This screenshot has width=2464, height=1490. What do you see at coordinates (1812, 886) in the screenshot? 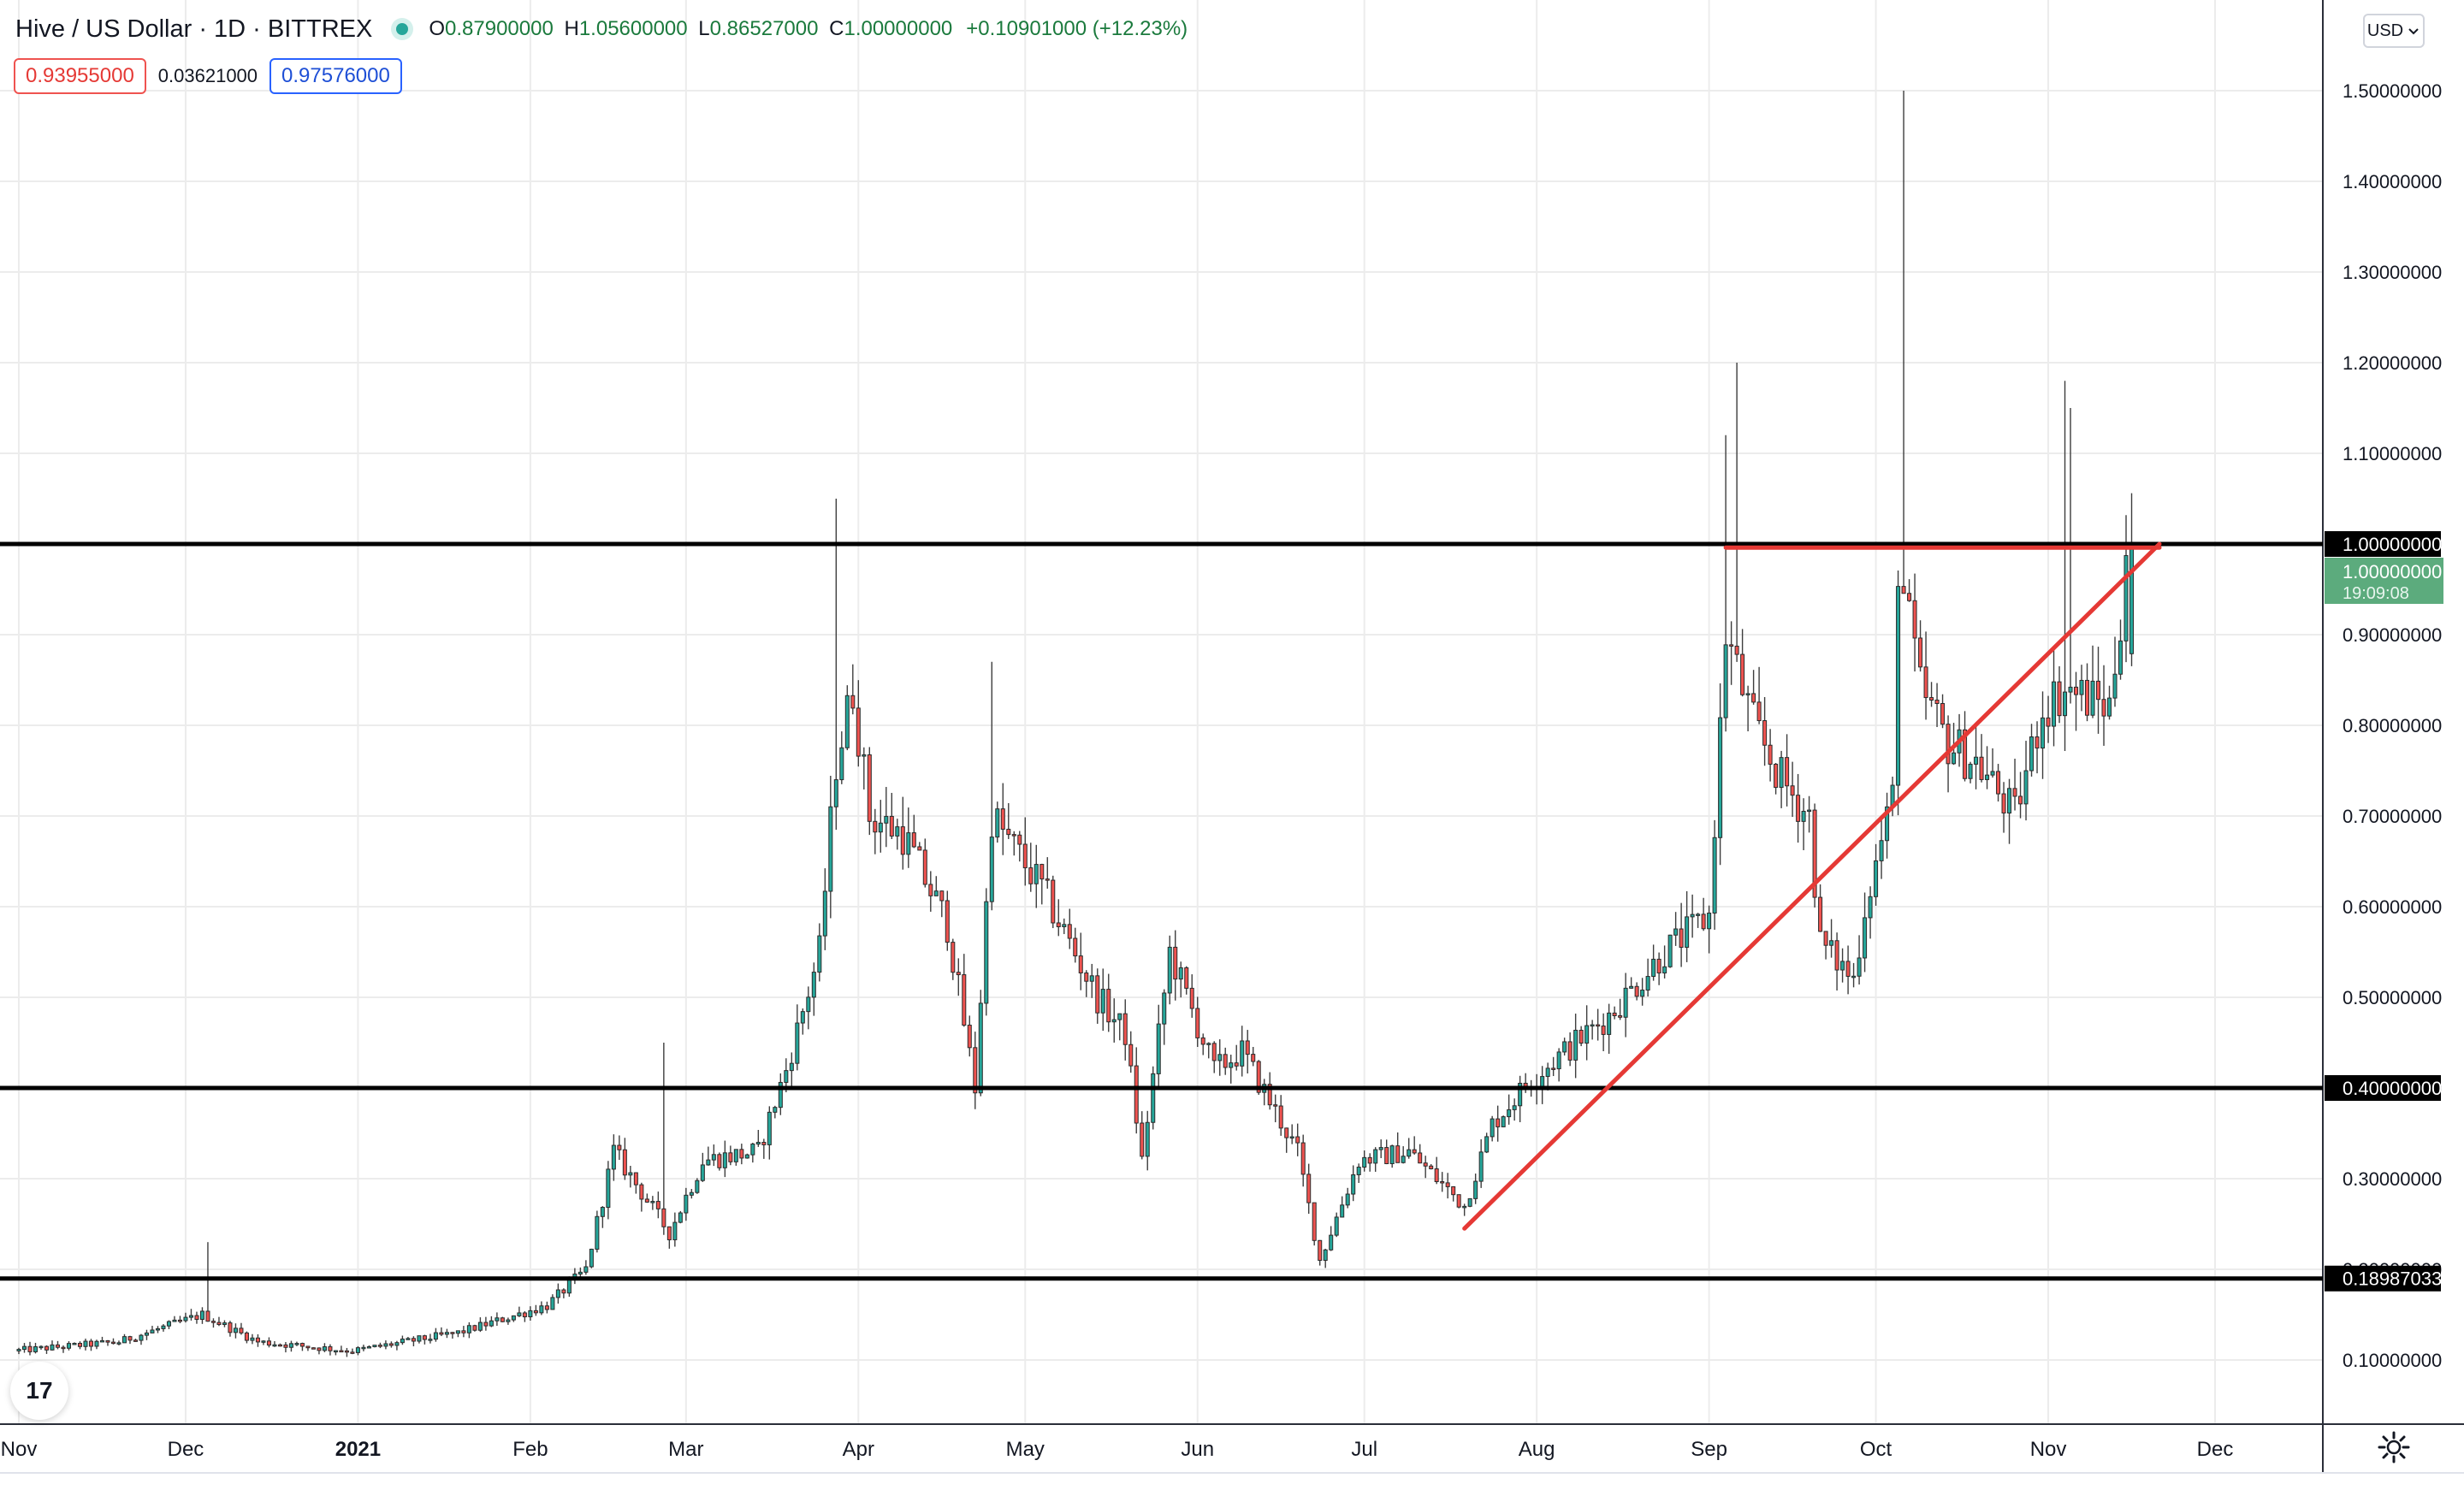
I see `trend-line` at bounding box center [1812, 886].